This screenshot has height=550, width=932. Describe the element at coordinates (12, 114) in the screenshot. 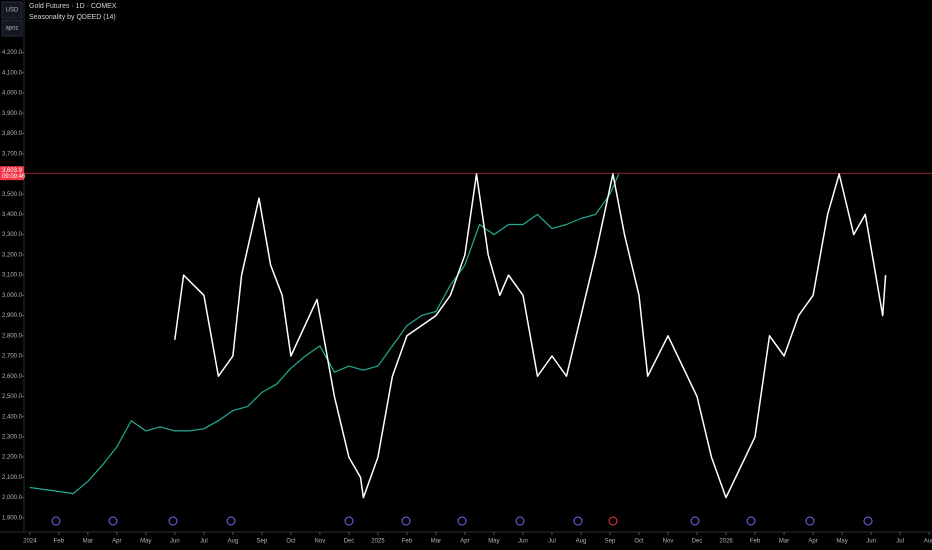

I see `y-tick-label: 3,900.0` at that location.